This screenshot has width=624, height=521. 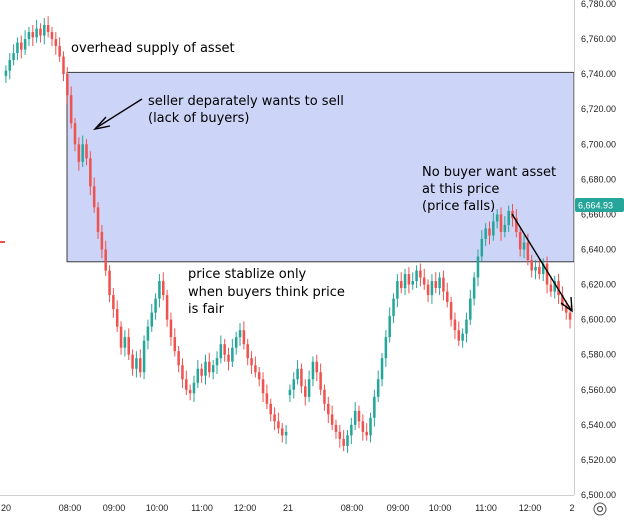 What do you see at coordinates (199, 118) in the screenshot?
I see `annotation-seller-line-2: (lack of buyers)` at bounding box center [199, 118].